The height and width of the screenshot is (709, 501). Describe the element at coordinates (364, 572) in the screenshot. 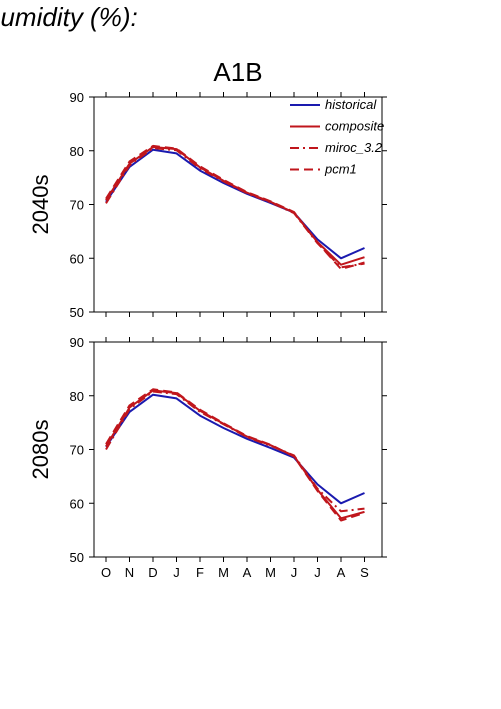

I see `x-tick-label: S` at that location.